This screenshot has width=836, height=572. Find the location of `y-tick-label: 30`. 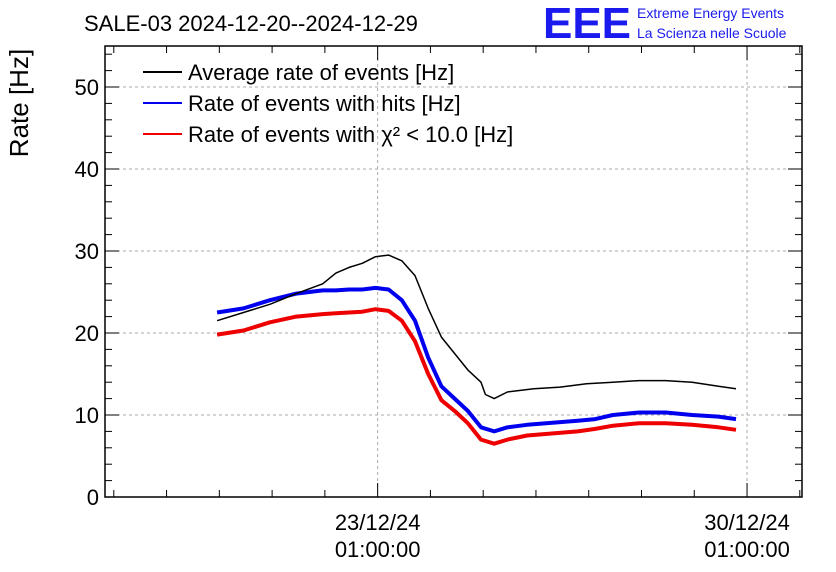

y-tick-label: 30 is located at coordinates (87, 251).